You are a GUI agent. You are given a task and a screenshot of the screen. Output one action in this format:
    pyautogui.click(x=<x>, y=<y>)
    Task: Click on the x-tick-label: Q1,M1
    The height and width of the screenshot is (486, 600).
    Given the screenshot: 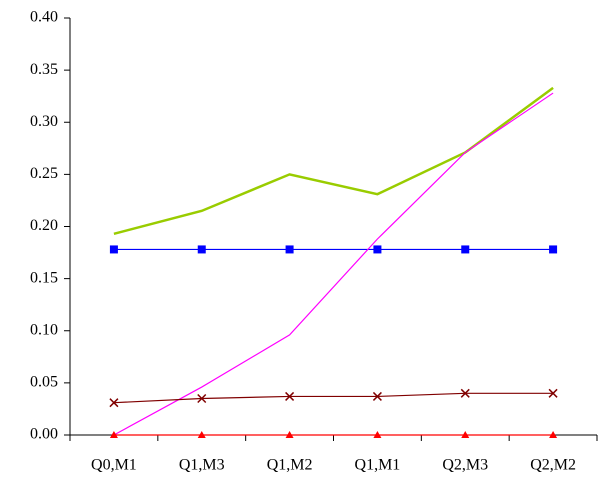 What is the action you would take?
    pyautogui.click(x=378, y=465)
    